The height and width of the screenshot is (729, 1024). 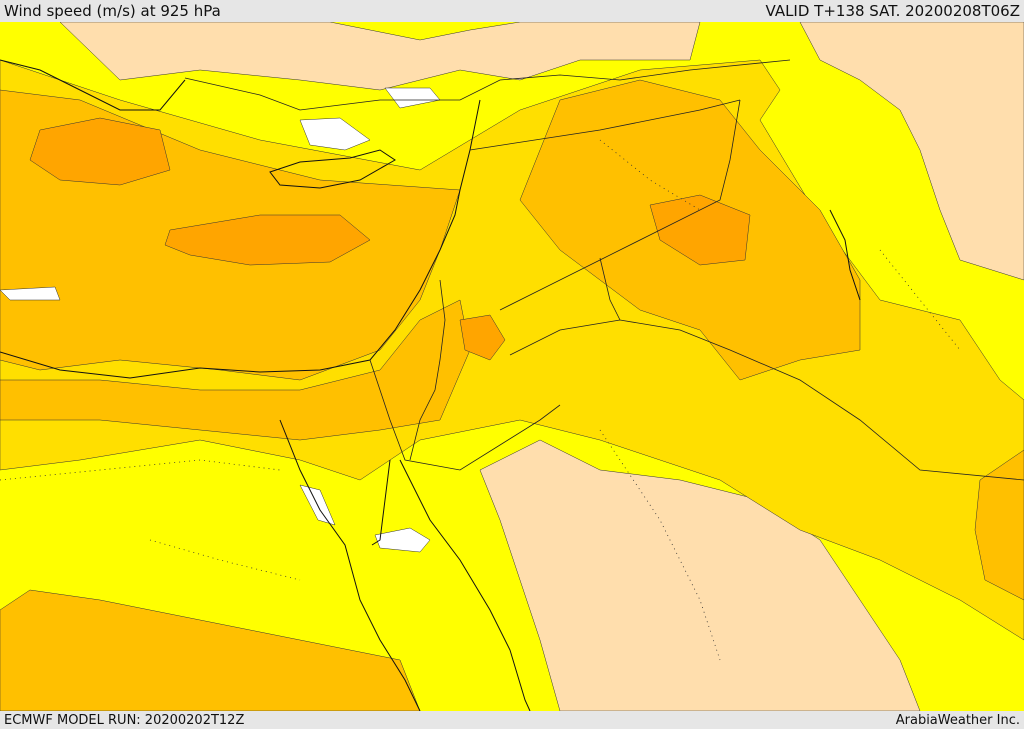 I want to click on valid-time: VALID T+138 SAT. 20200208T06Z, so click(x=892, y=11).